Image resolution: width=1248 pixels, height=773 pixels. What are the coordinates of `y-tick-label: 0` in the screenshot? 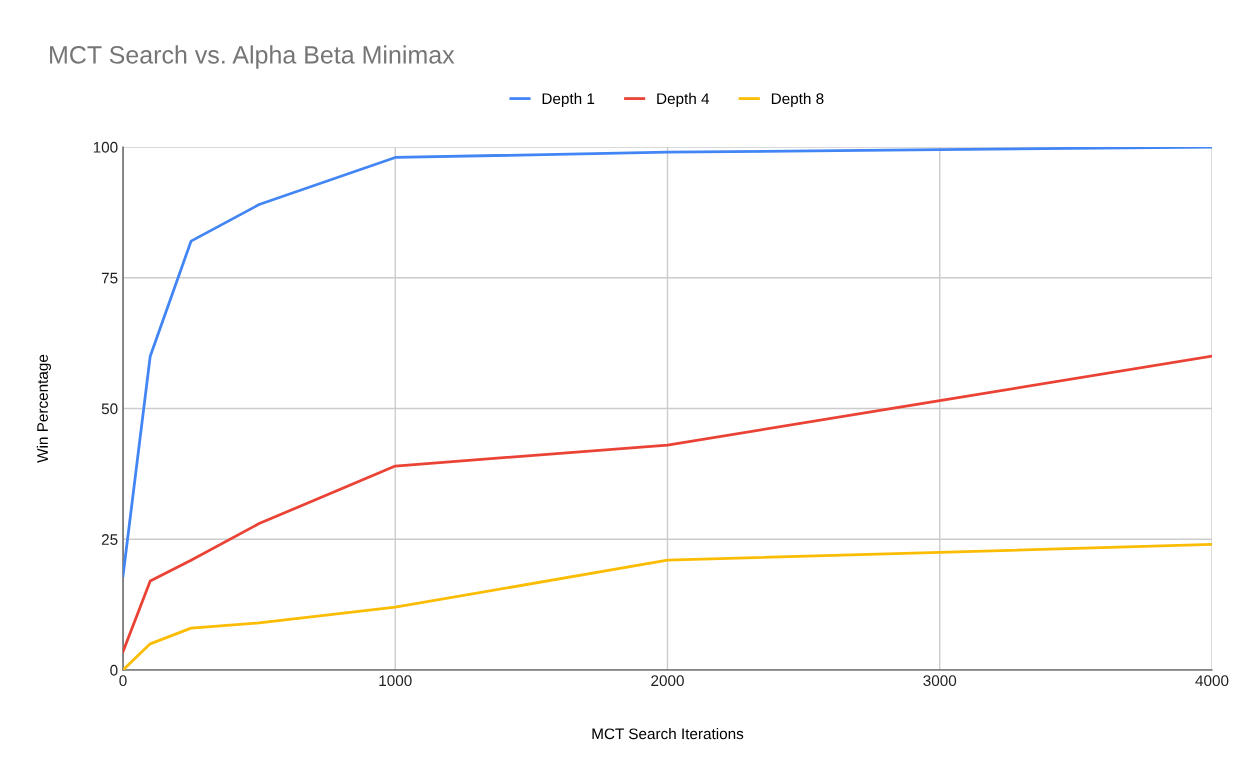 It's located at (114, 670).